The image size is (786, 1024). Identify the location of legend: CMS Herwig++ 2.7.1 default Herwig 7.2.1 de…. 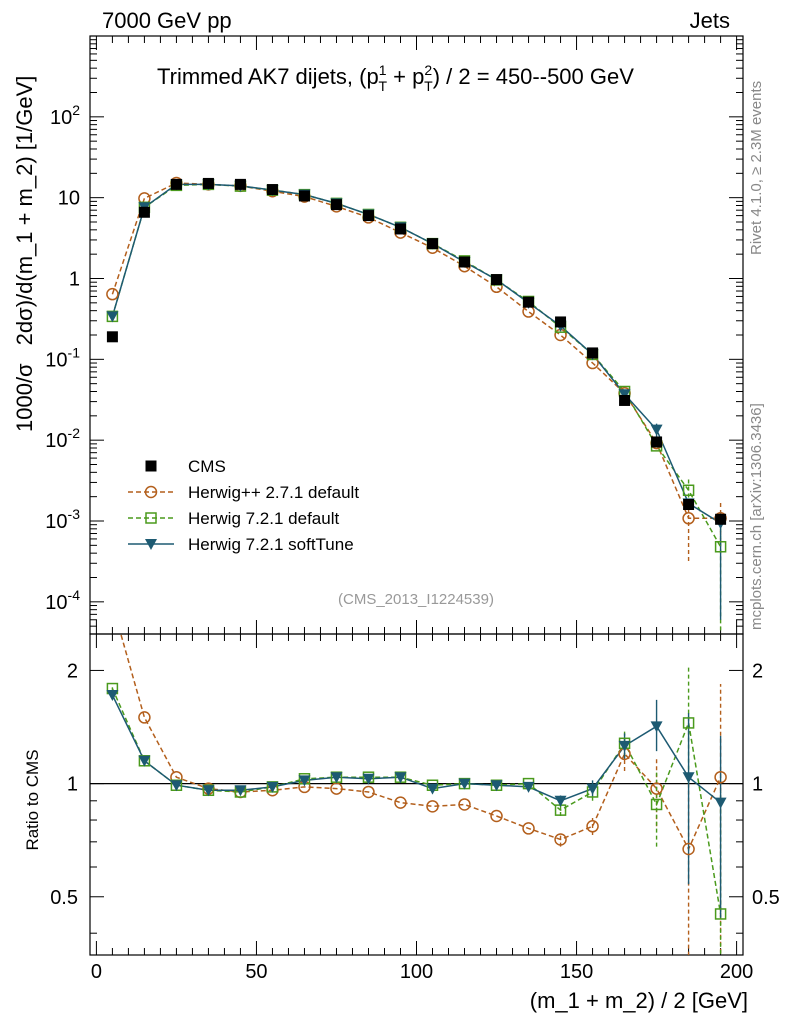
(243, 505).